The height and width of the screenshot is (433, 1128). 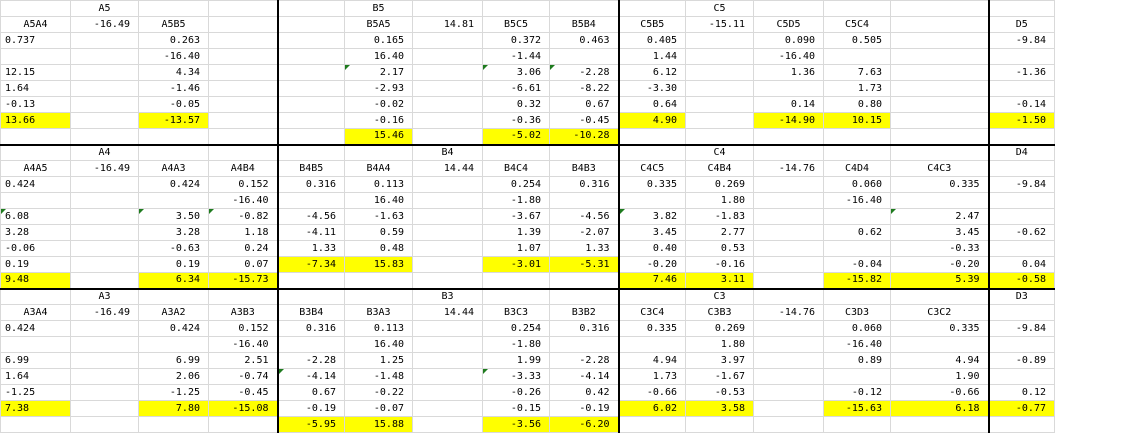 I want to click on sheet-cell: -4.56, so click(x=584, y=216).